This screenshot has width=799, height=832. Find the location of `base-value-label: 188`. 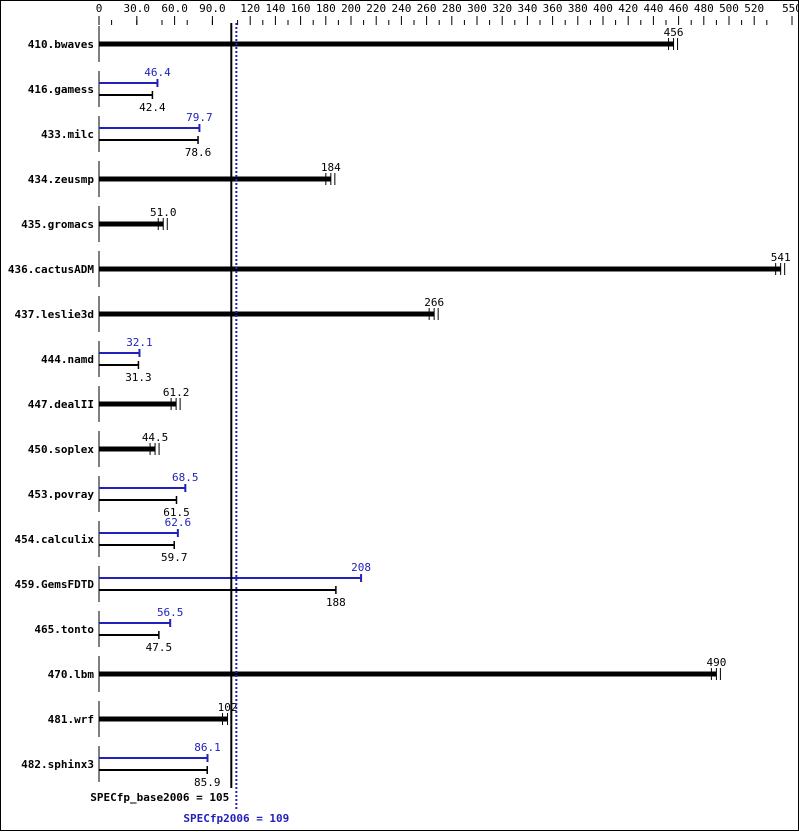

base-value-label: 188 is located at coordinates (336, 602).